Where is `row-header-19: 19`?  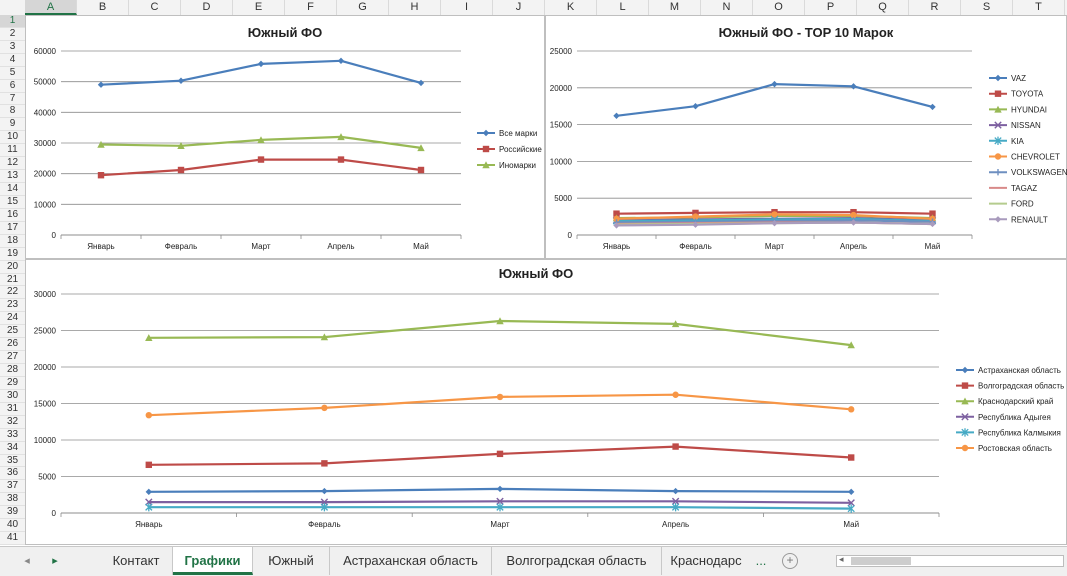 row-header-19: 19 is located at coordinates (12, 254).